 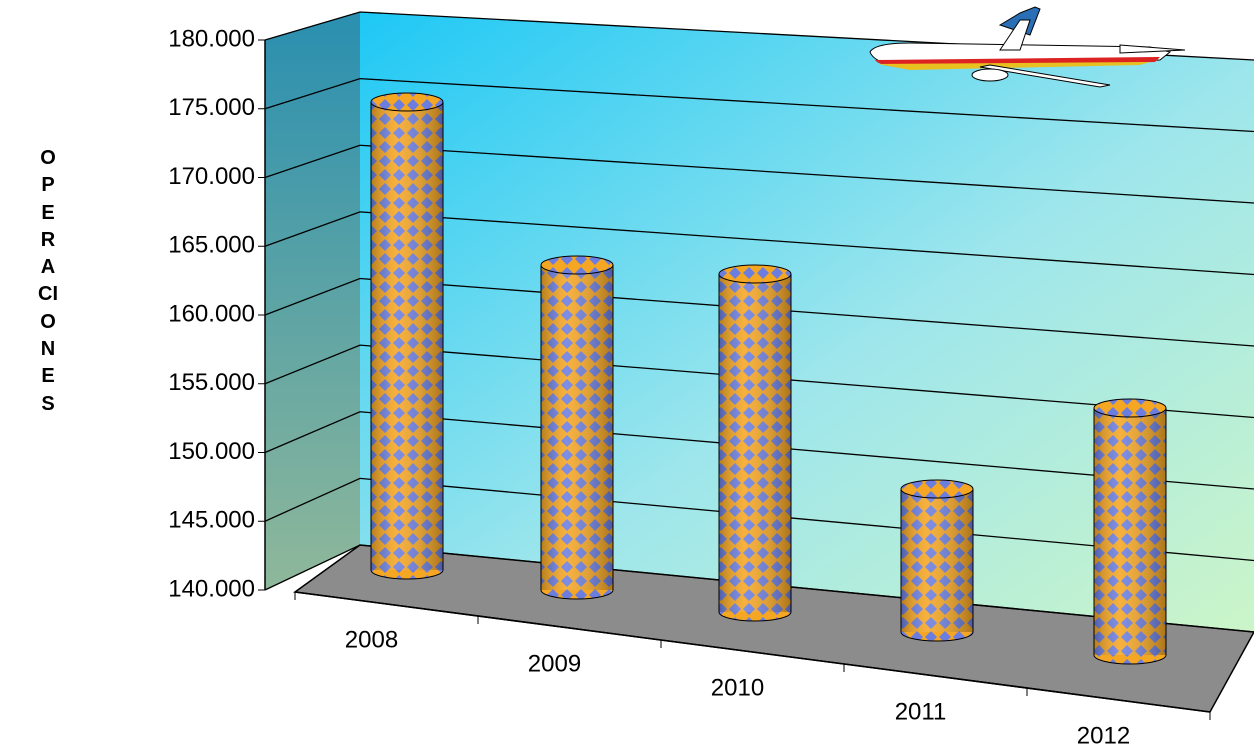 What do you see at coordinates (737, 687) in the screenshot?
I see `x-tick-label: 2010` at bounding box center [737, 687].